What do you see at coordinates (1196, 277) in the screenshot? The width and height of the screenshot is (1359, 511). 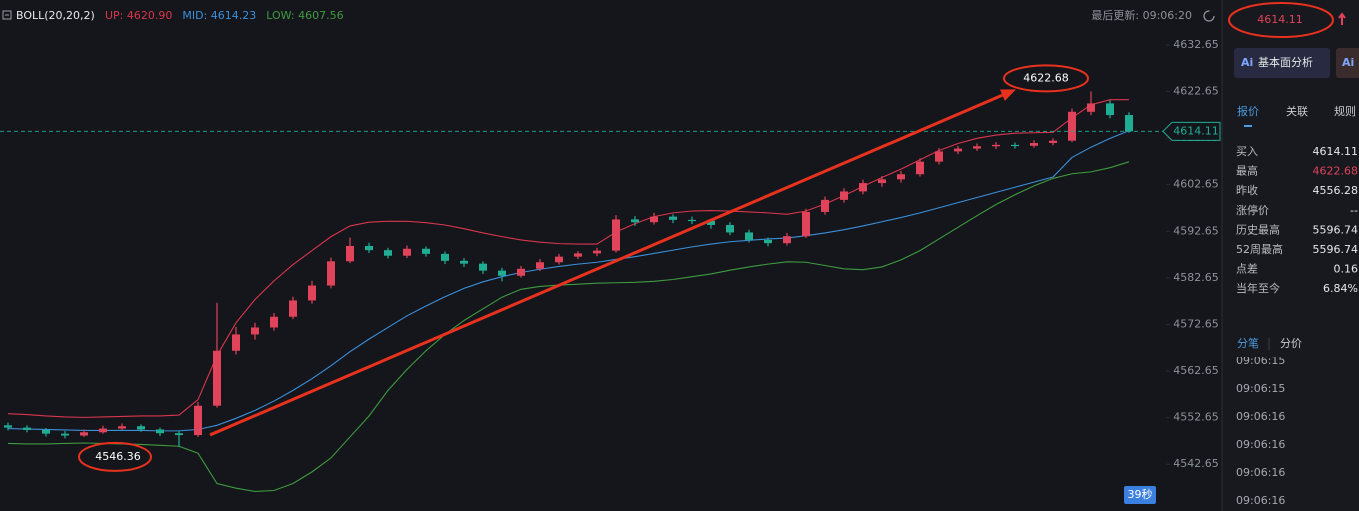 I see `y-tick-label: 4582.65` at bounding box center [1196, 277].